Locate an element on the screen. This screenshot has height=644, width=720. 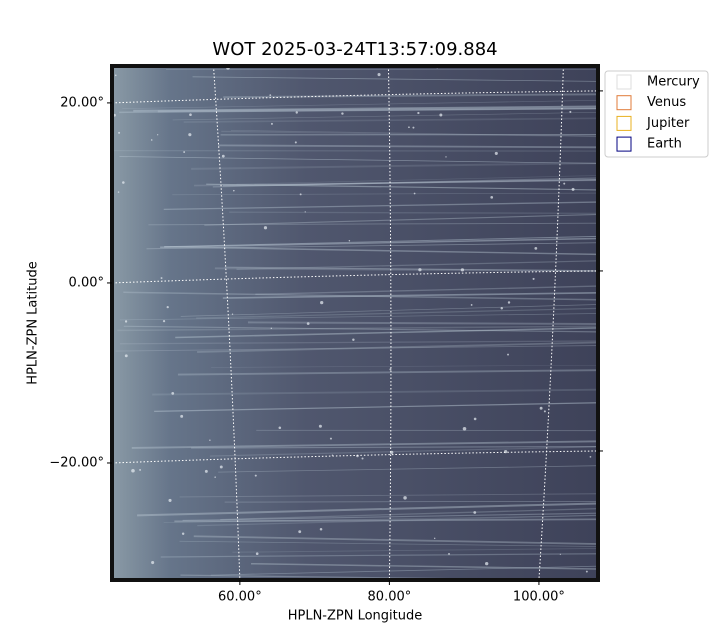
y-tick-label: 0.00° is located at coordinates (86, 282).